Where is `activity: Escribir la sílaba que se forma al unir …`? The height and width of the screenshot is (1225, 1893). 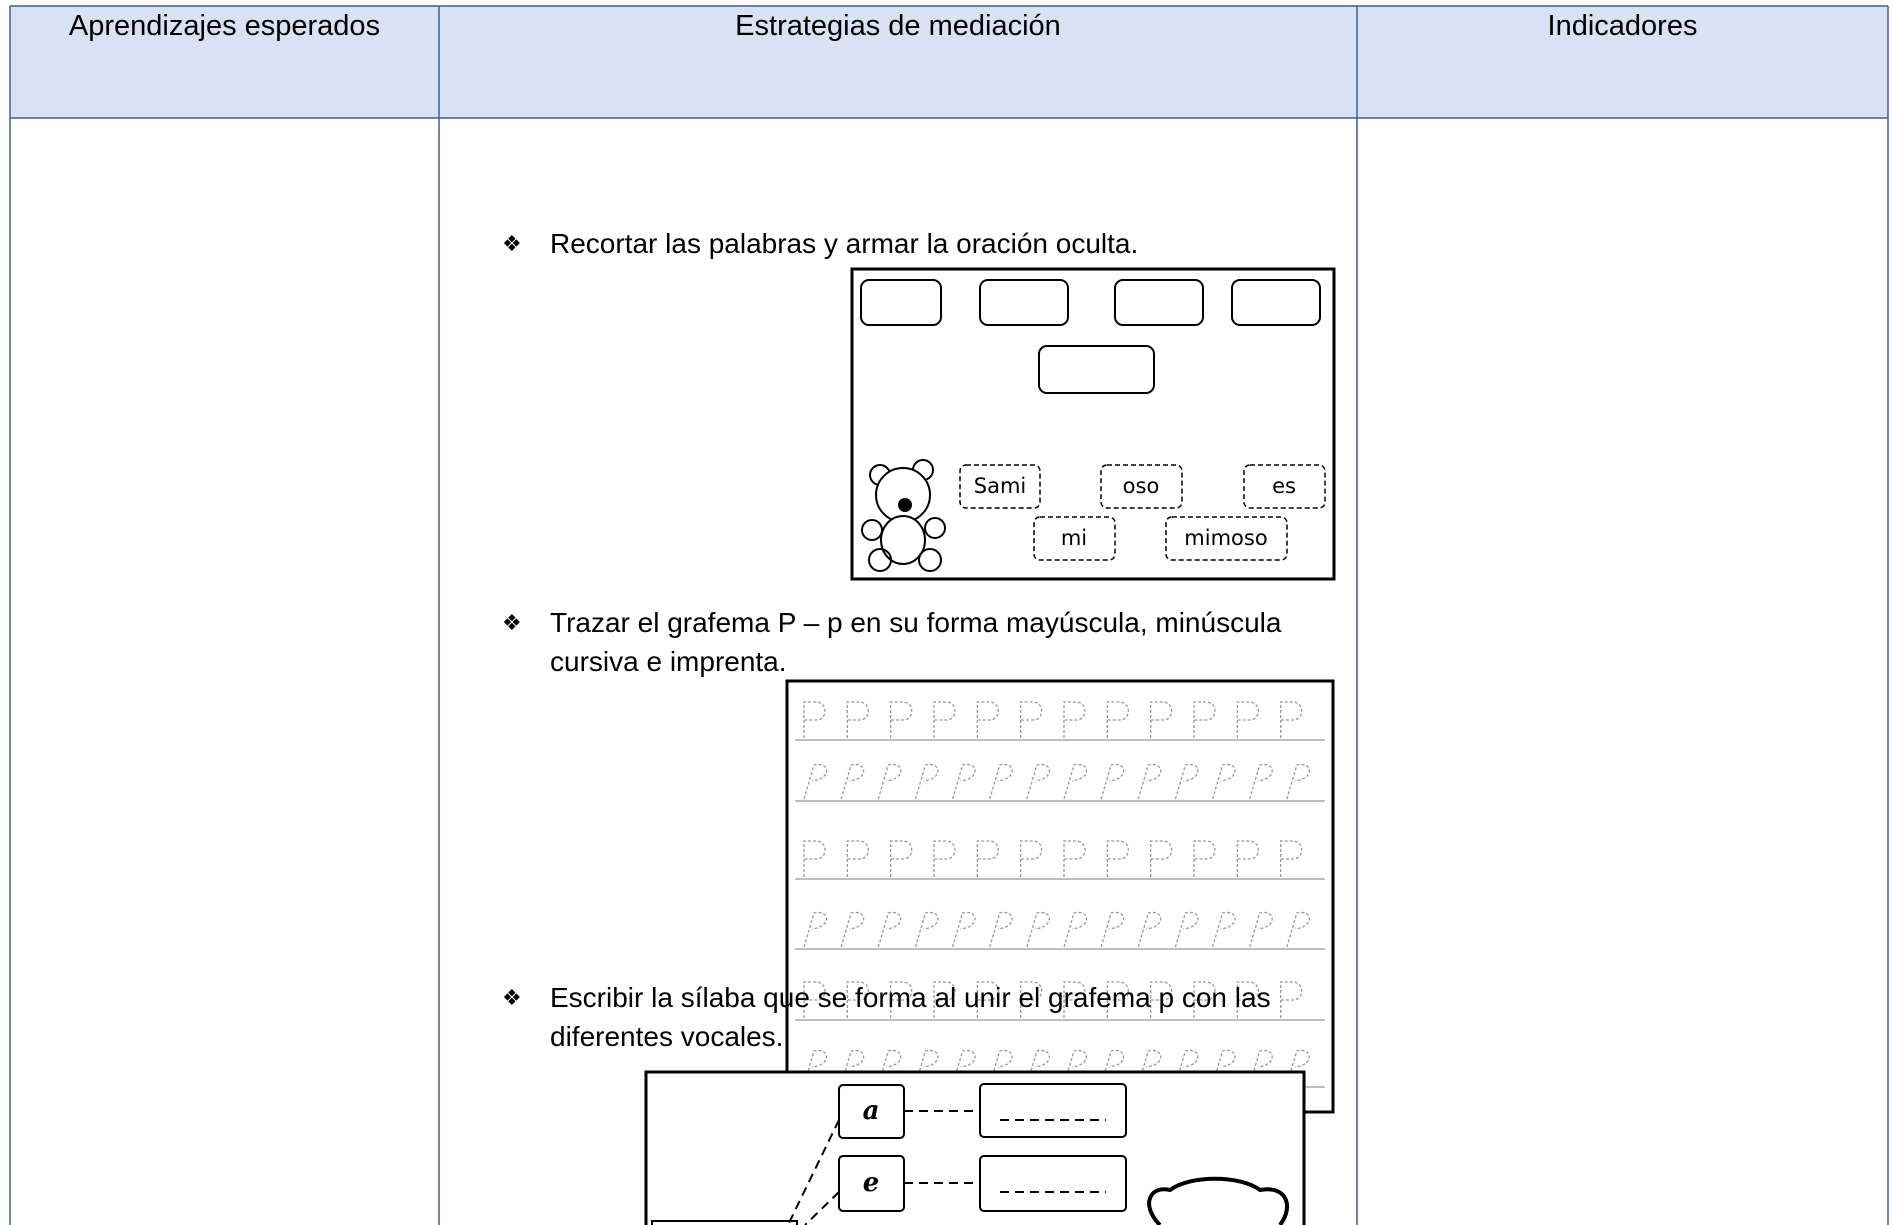 activity: Escribir la sílaba que se forma al unir … is located at coordinates (921, 1017).